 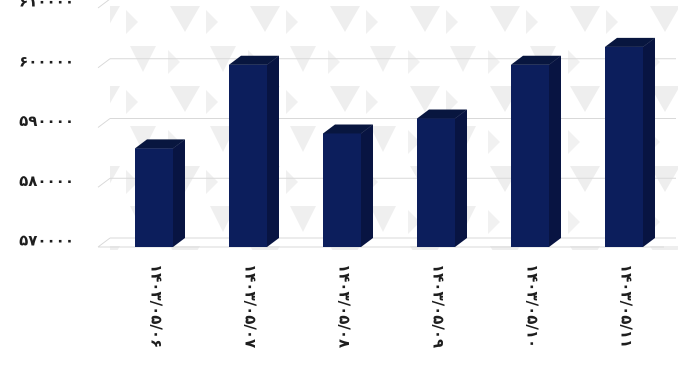 What do you see at coordinates (46, 121) in the screenshot?
I see `y-tick-label: ۵۹۰۰۰۰` at bounding box center [46, 121].